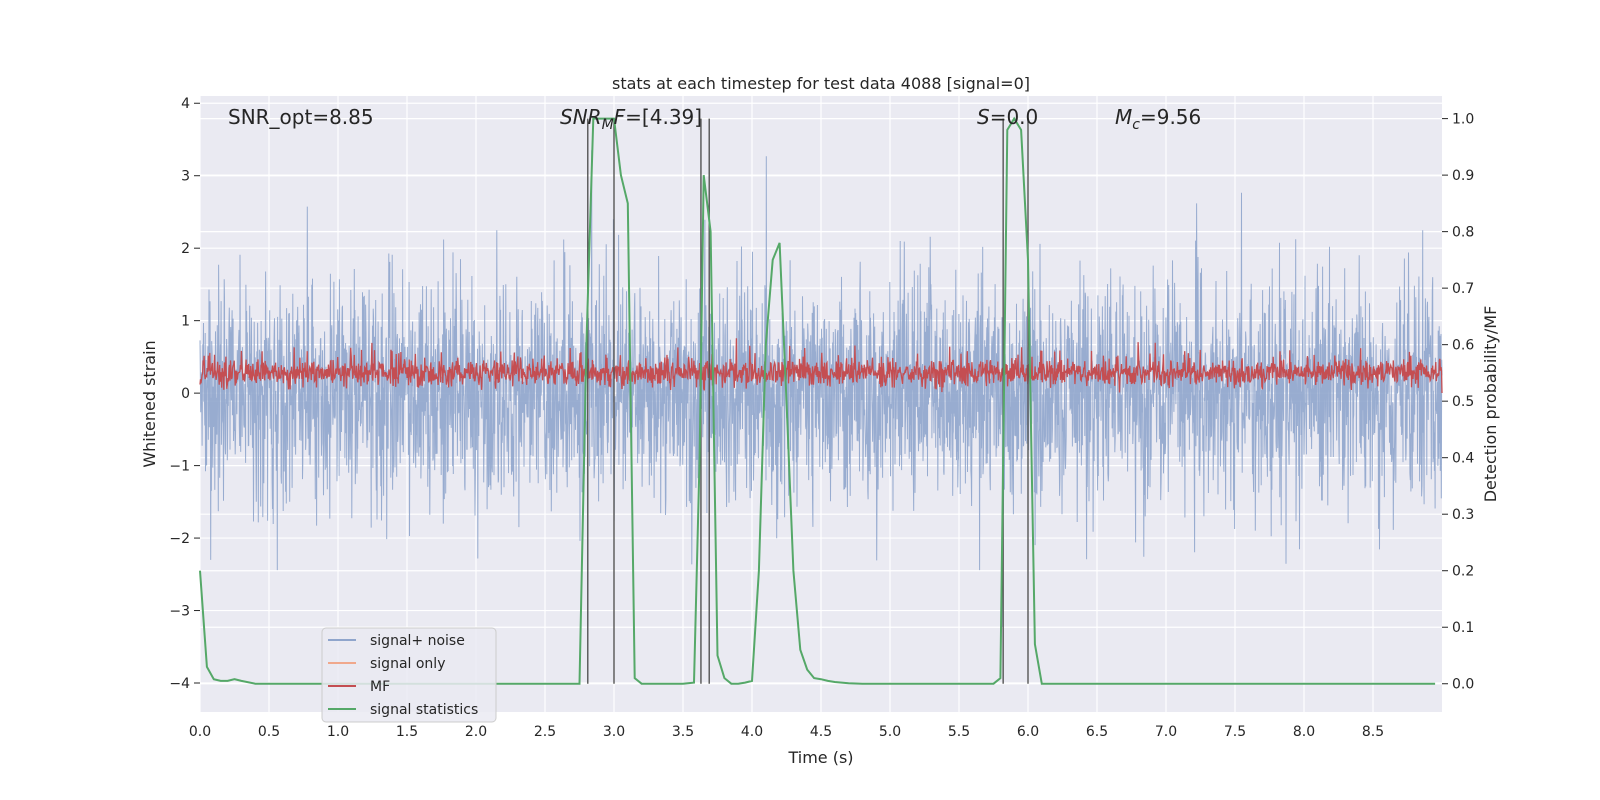 The width and height of the screenshot is (1600, 800). I want to click on y-tick-label-left: −4, so click(179, 684).